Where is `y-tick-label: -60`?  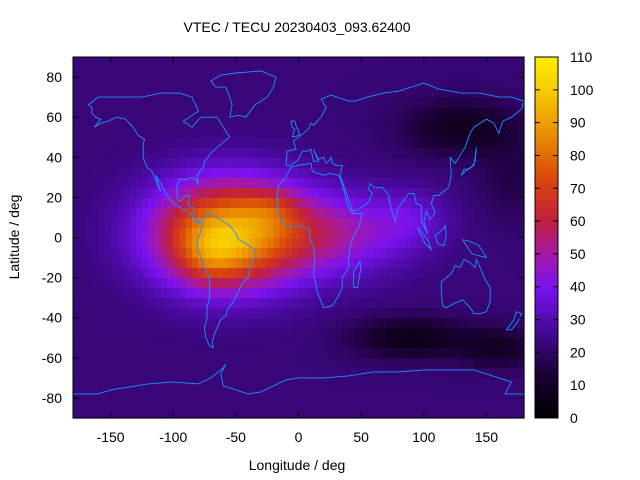 y-tick-label: -60 is located at coordinates (52, 358).